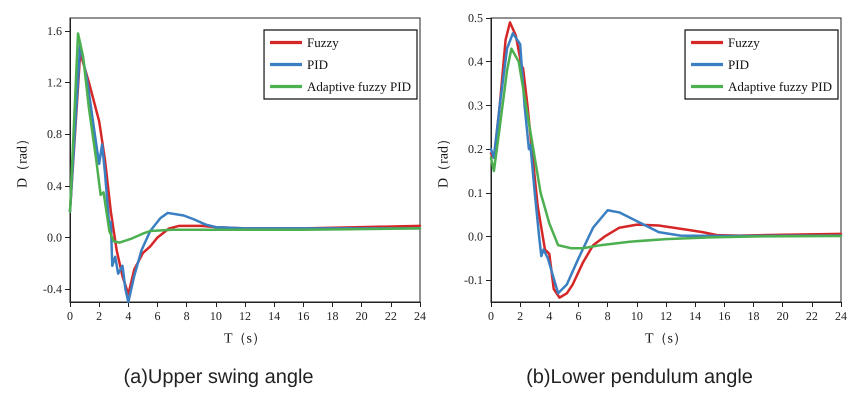  I want to click on text: (b)Lower pendulum angle, so click(639, 377).